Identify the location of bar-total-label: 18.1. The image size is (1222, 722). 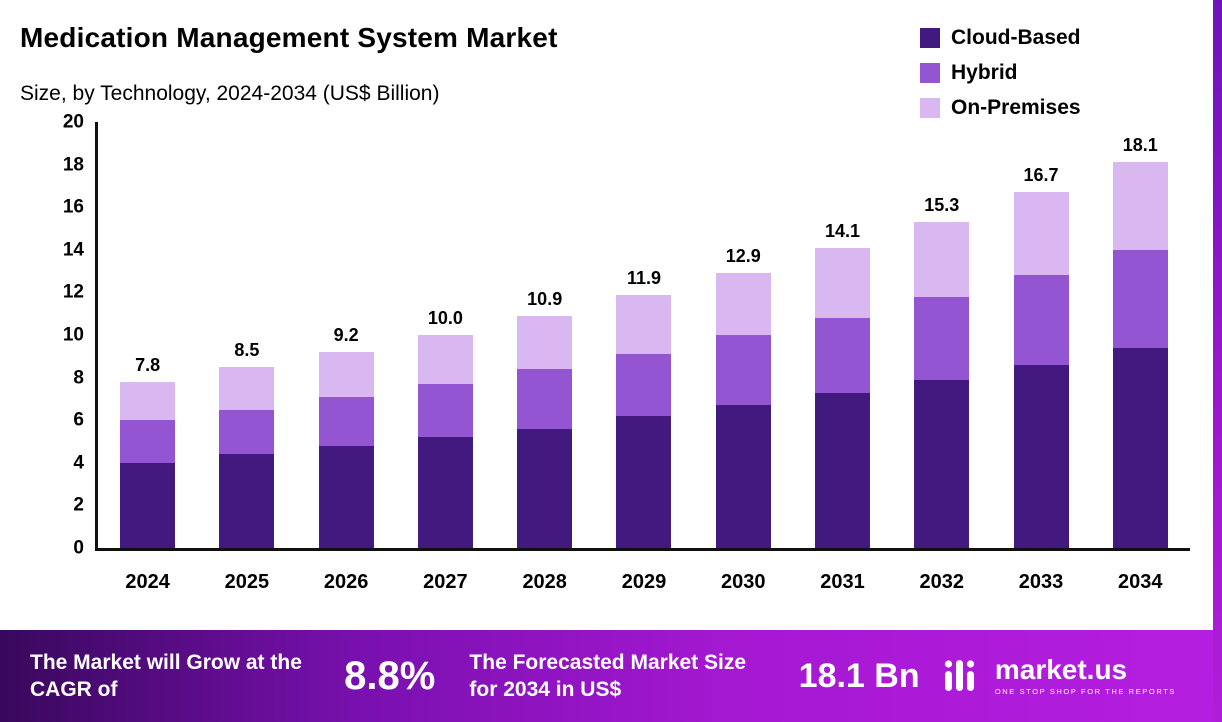
(1140, 145).